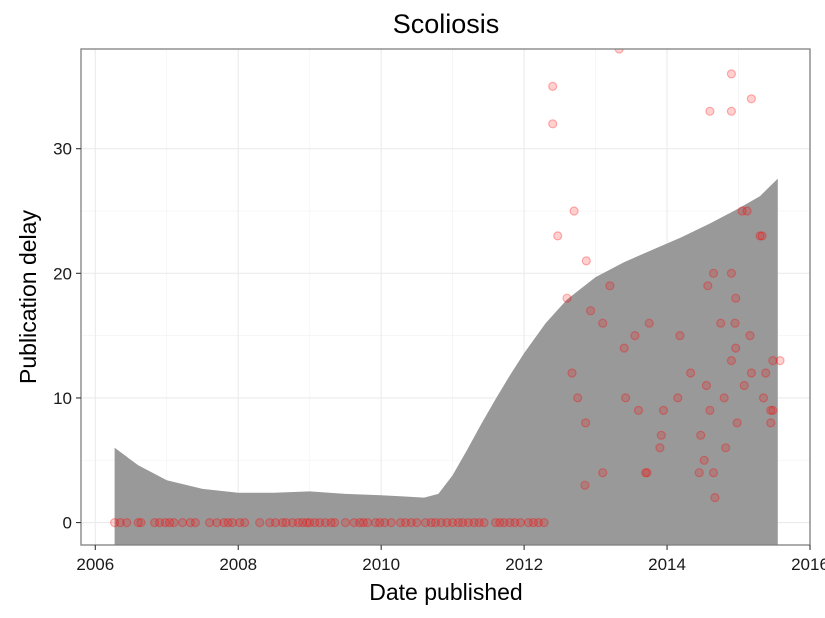  What do you see at coordinates (446, 24) in the screenshot?
I see `chart-title: Scoliosis` at bounding box center [446, 24].